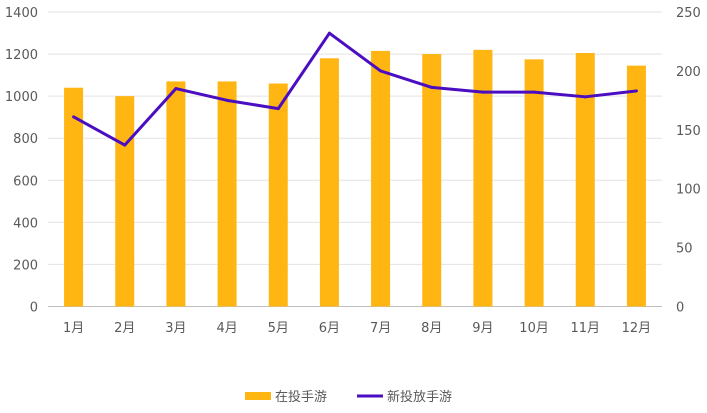 The height and width of the screenshot is (413, 707). Describe the element at coordinates (25, 265) in the screenshot. I see `left-tick-label: 200` at that location.